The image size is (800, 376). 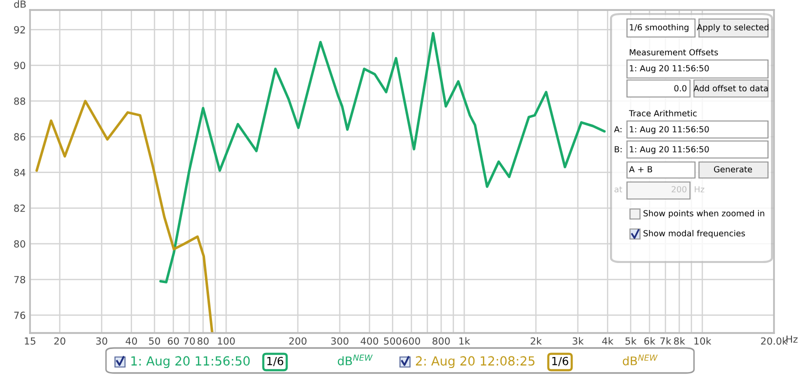 What do you see at coordinates (732, 28) in the screenshot?
I see `annotation: Apply to selected` at bounding box center [732, 28].